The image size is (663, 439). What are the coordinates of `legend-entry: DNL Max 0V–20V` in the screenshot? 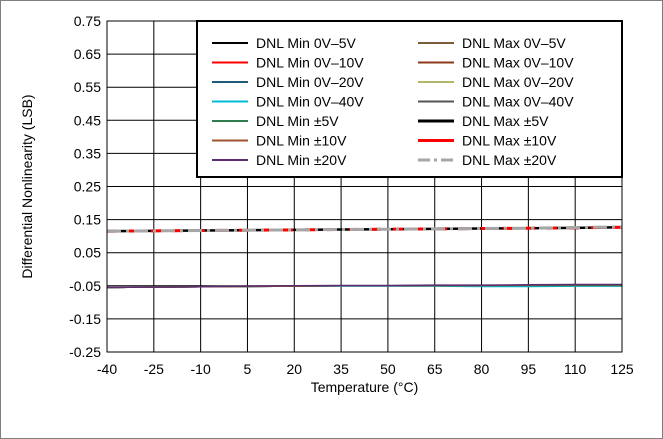 It's located at (518, 82).